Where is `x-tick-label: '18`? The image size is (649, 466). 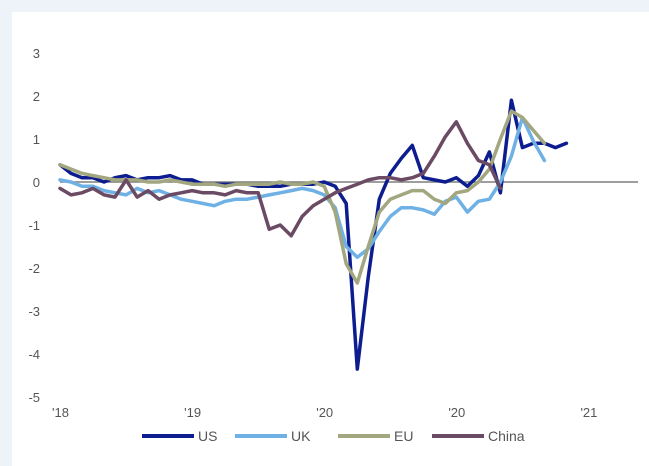
x-tick-label: '18 is located at coordinates (60, 412).